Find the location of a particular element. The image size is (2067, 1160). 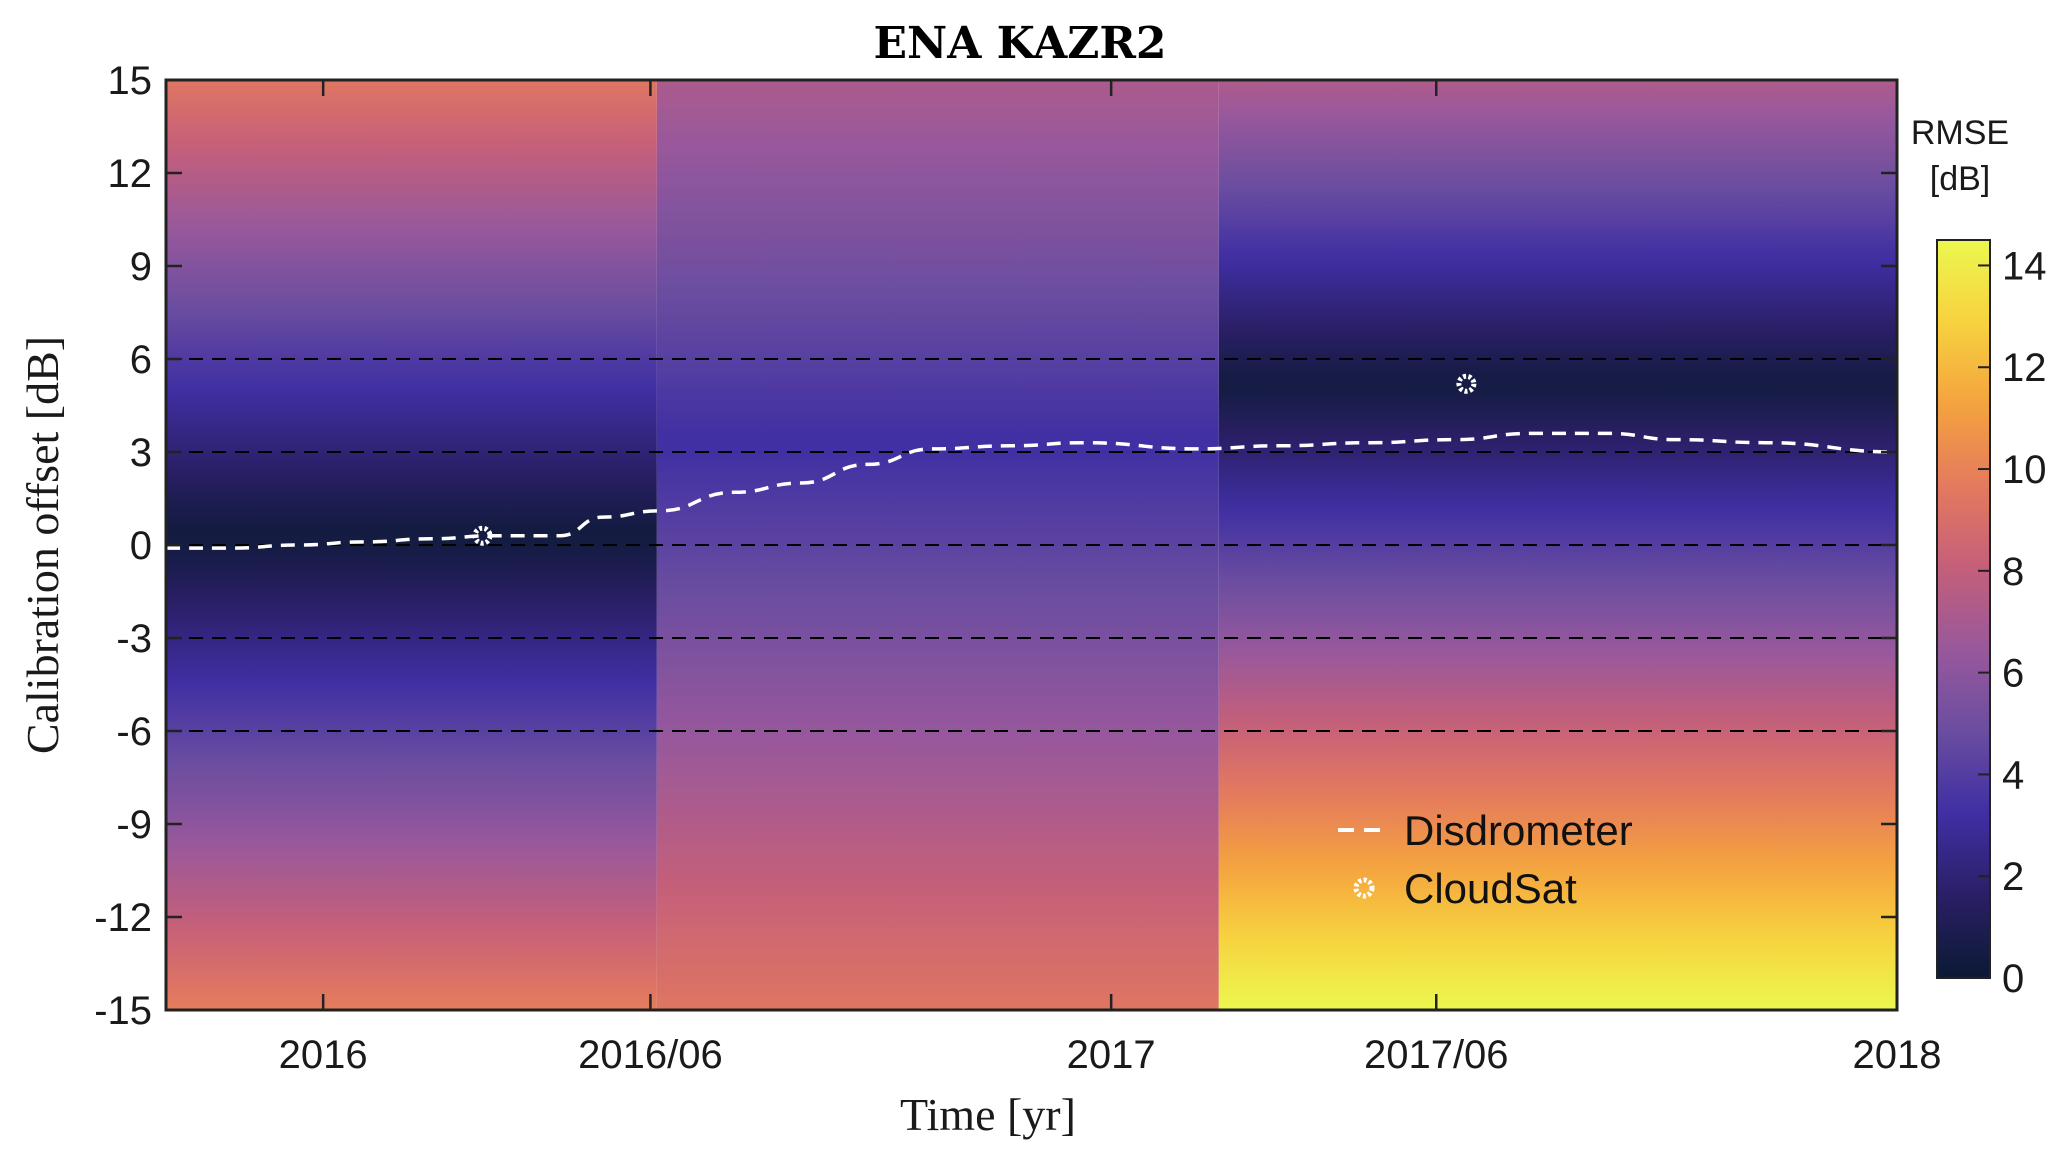

x-tick-label: 2018 is located at coordinates (1897, 1055).